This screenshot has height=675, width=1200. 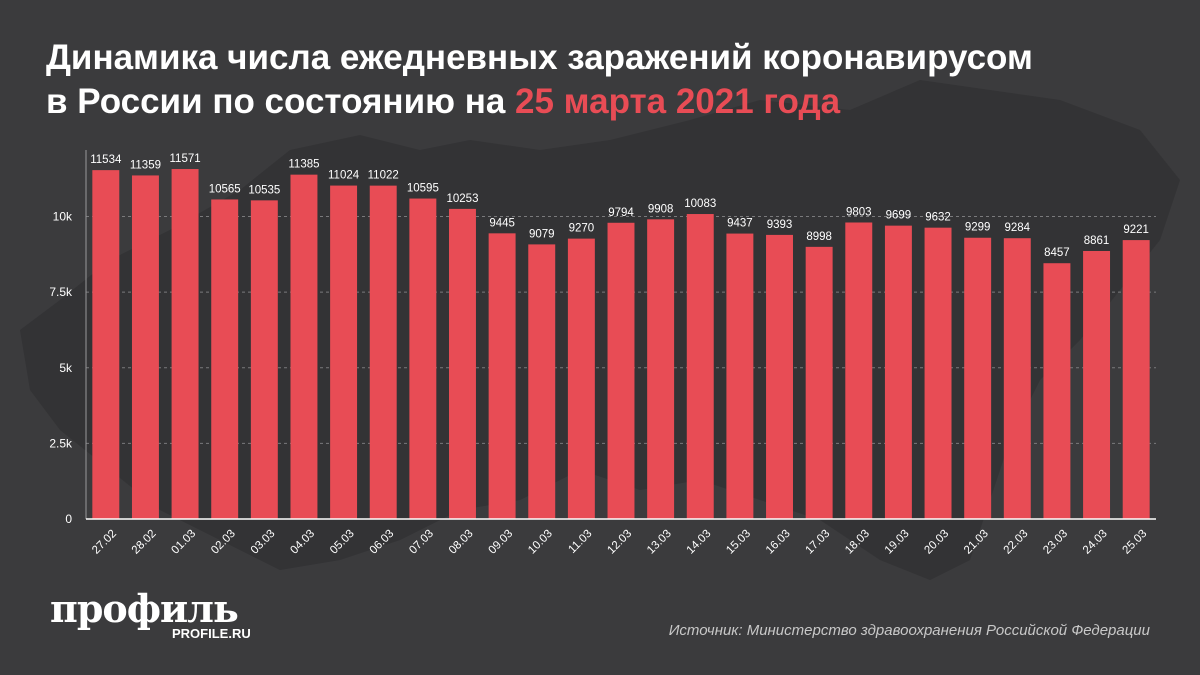 I want to click on x-tick-label: 23.03, so click(x=1055, y=542).